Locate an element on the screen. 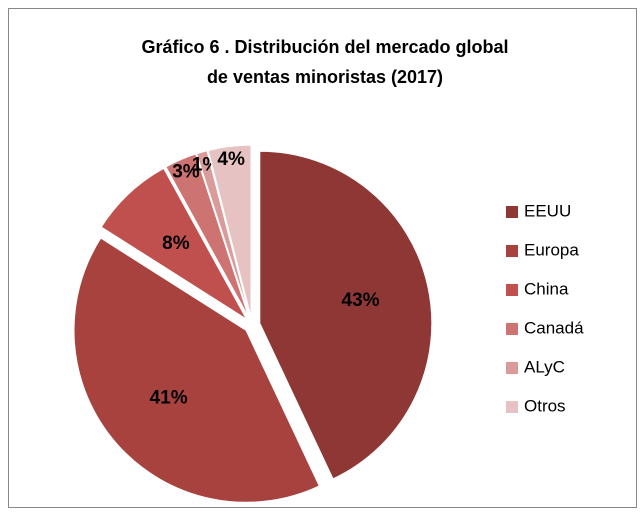  legend-label: Otros is located at coordinates (545, 405).